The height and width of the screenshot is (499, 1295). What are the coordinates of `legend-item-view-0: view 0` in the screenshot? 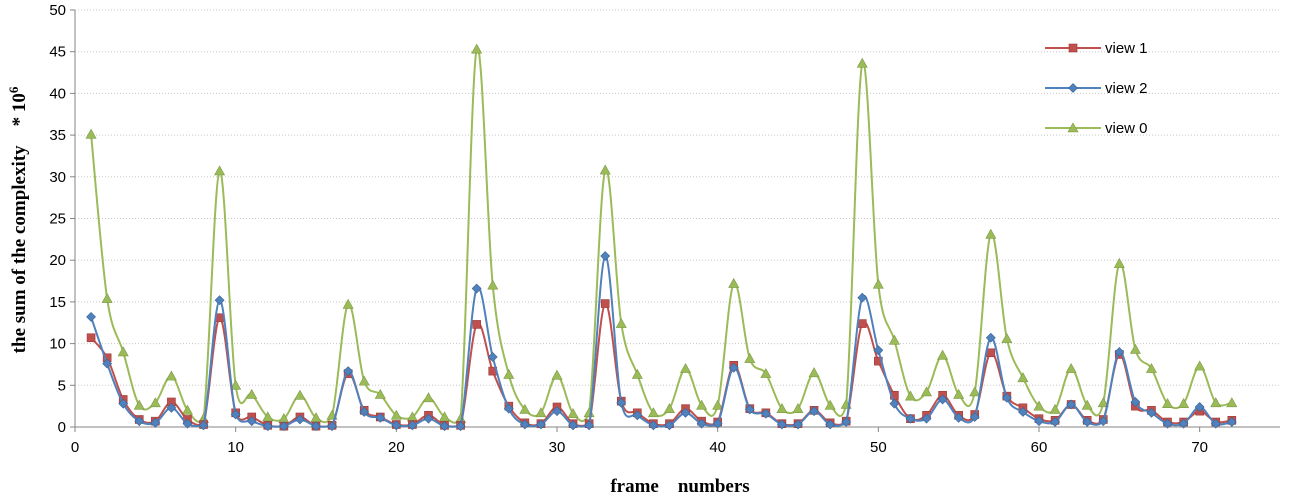 It's located at (1096, 128).